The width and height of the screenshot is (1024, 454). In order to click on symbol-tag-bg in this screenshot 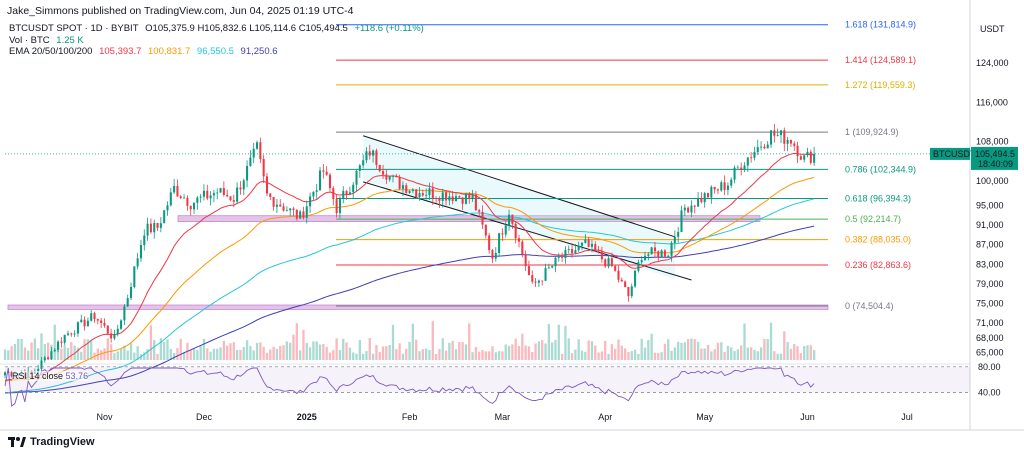, I will do `click(950, 153)`.